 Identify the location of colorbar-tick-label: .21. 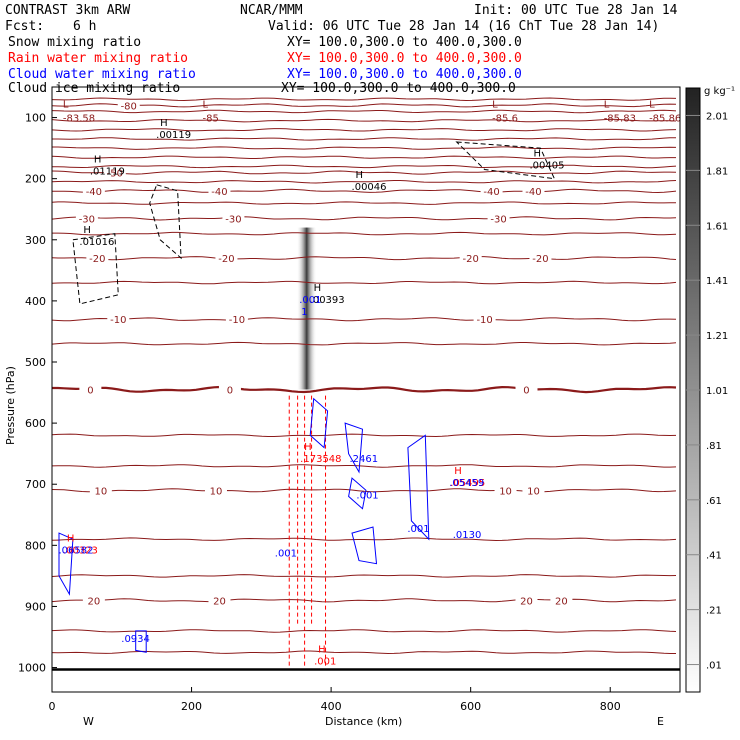
(714, 611).